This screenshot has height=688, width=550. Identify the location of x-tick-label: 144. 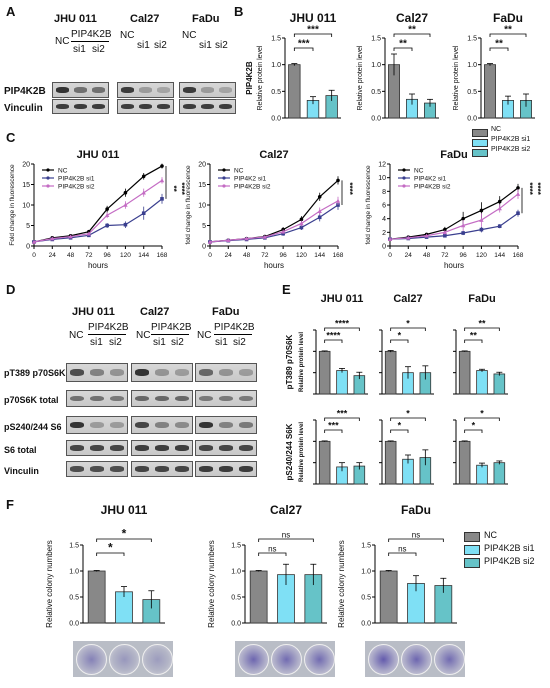
(143, 255).